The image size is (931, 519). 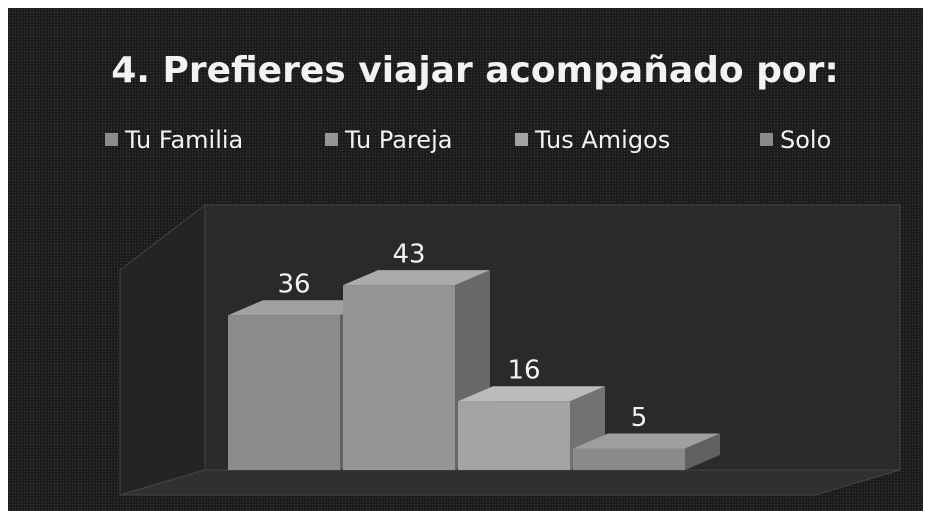 What do you see at coordinates (639, 418) in the screenshot?
I see `data-label: 5` at bounding box center [639, 418].